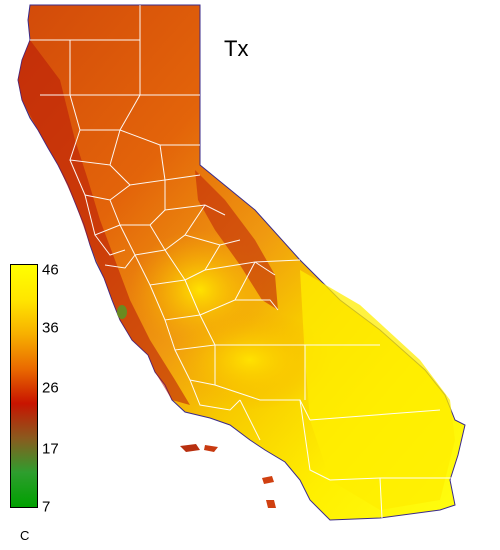 Image resolution: width=500 pixels, height=550 pixels. What do you see at coordinates (236, 48) in the screenshot?
I see `map-title: Tx` at bounding box center [236, 48].